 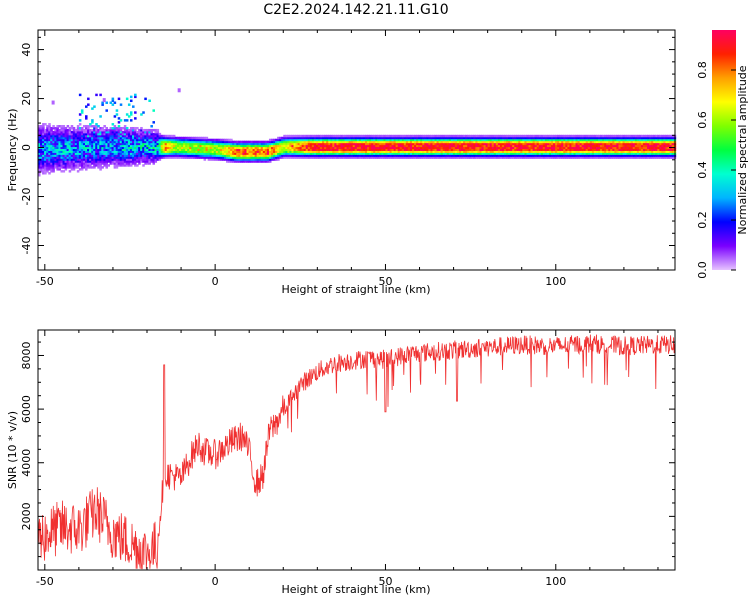 I want to click on colorbar-label: Normalized spectral amplitude, so click(x=742, y=149).